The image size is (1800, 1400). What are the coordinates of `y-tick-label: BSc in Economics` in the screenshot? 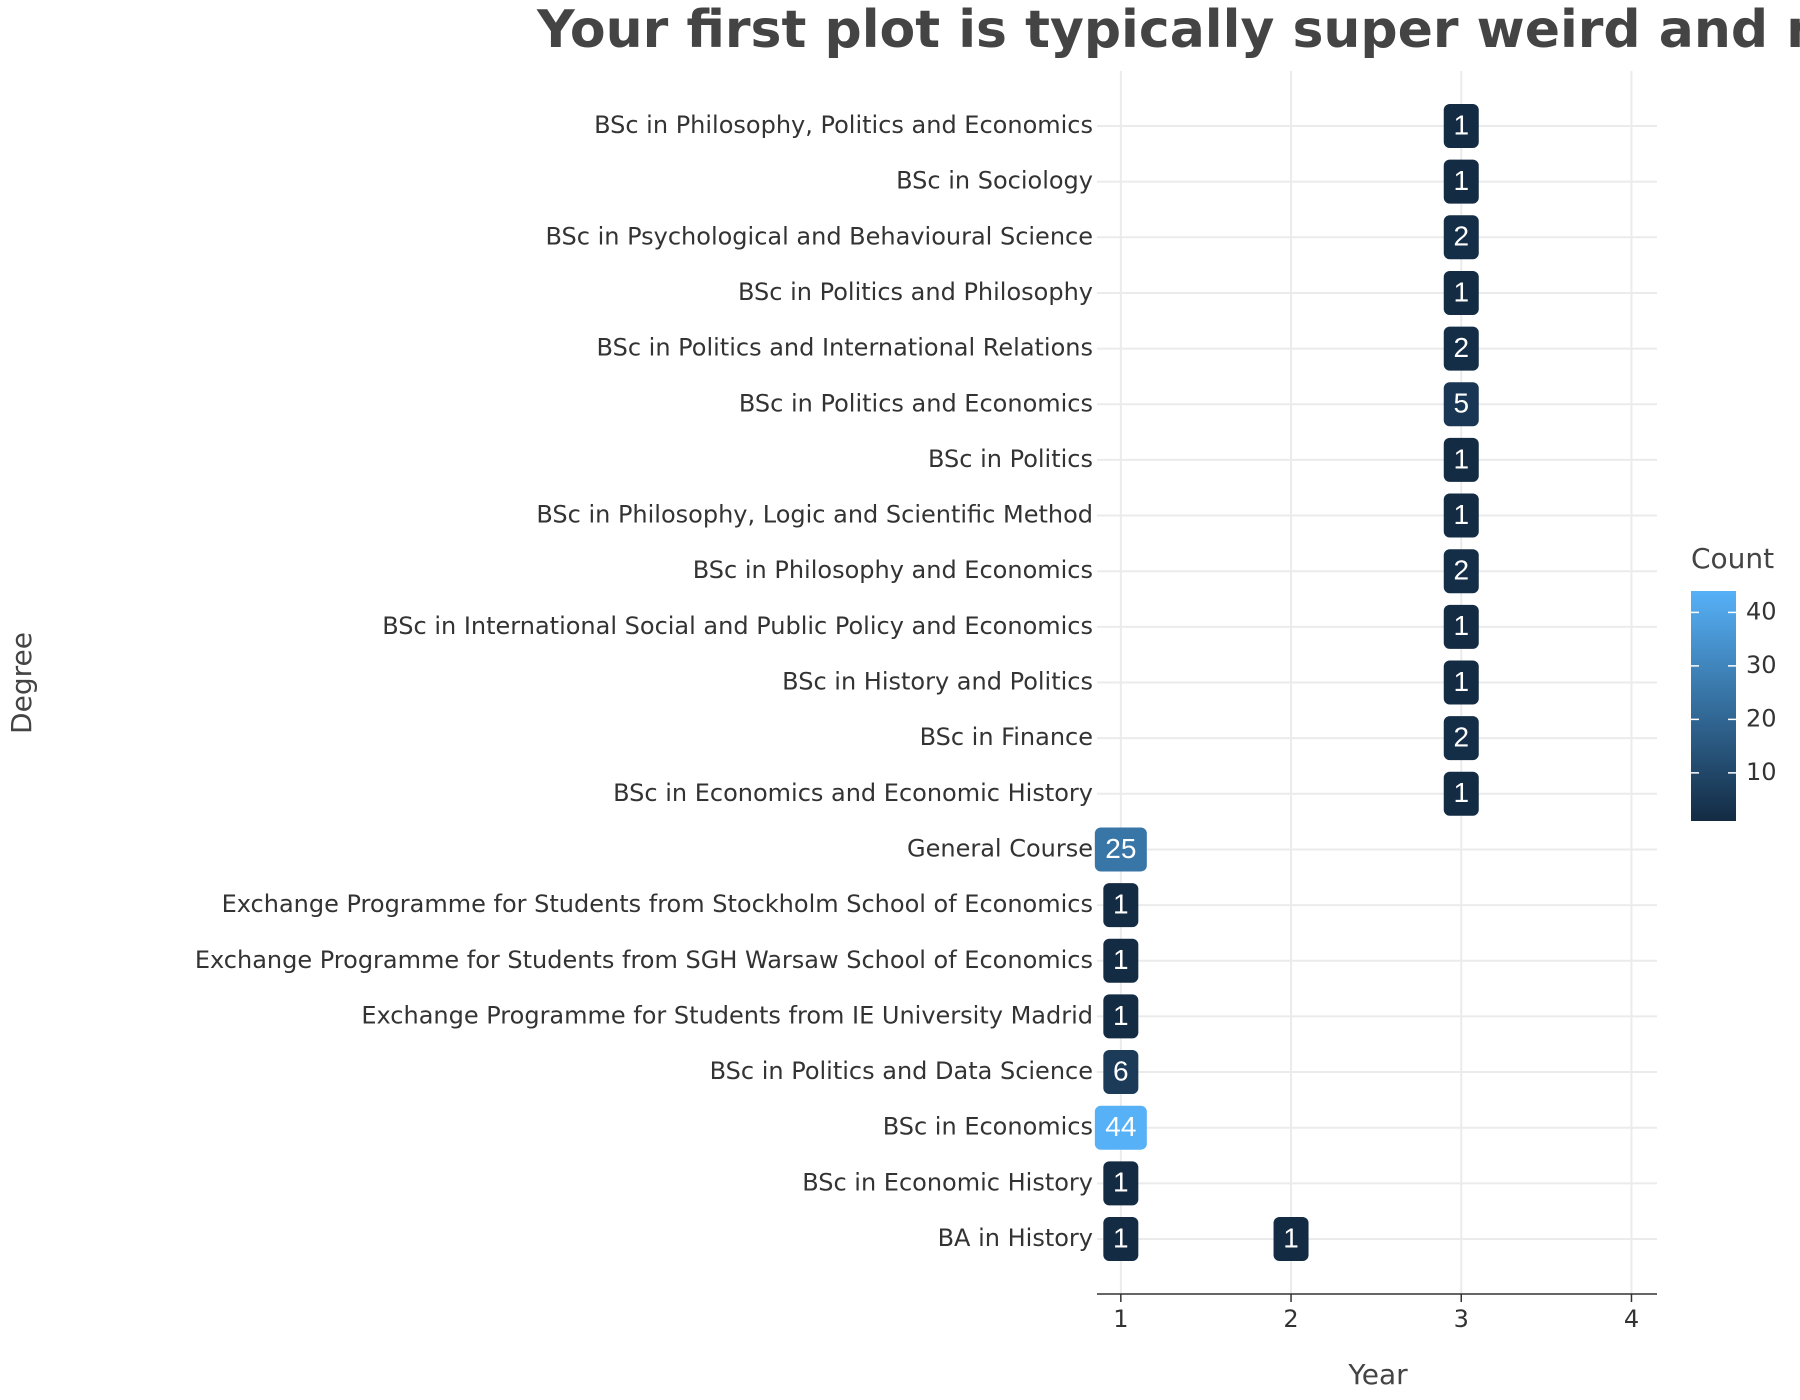 It's located at (988, 1127).